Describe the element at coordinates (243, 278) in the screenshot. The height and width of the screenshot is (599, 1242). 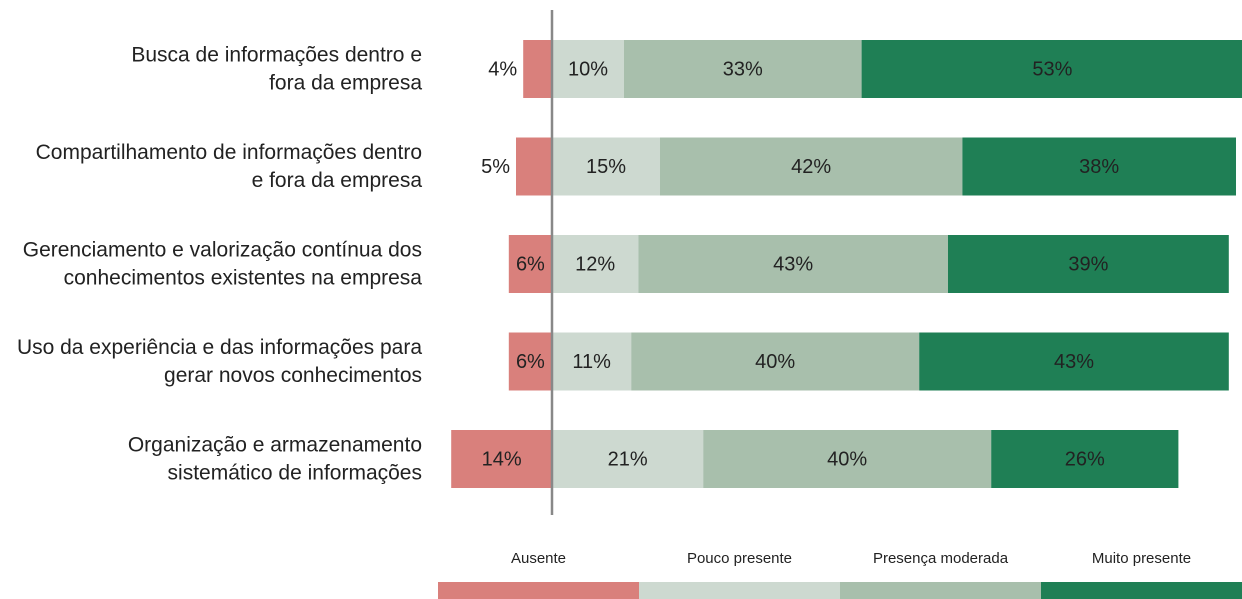
I see `category-label: conhecimentos existentes na empresa` at that location.